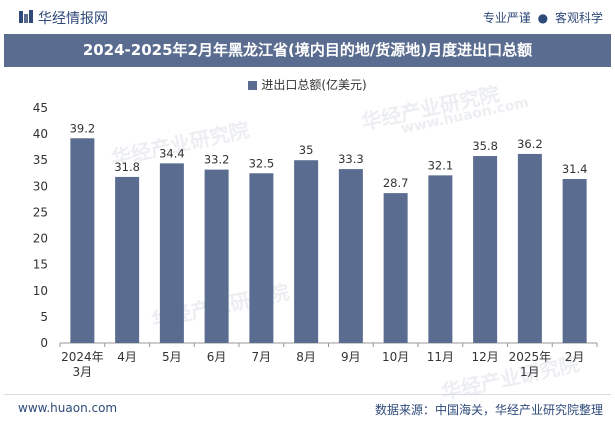 The height and width of the screenshot is (427, 615). I want to click on y-tick-label: 35, so click(40, 160).